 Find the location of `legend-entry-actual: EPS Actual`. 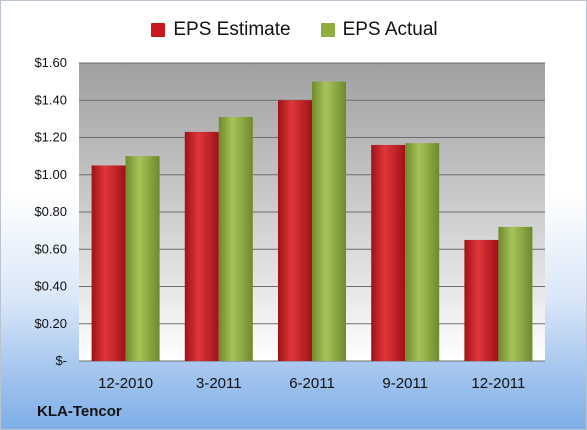

legend-entry-actual: EPS Actual is located at coordinates (379, 30).